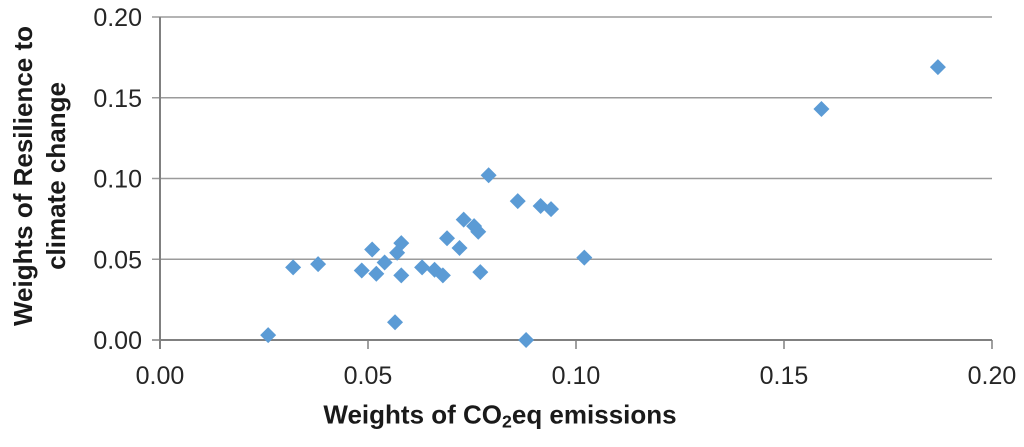 The width and height of the screenshot is (1024, 447). What do you see at coordinates (368, 376) in the screenshot?
I see `x-tick-label: 0.05` at bounding box center [368, 376].